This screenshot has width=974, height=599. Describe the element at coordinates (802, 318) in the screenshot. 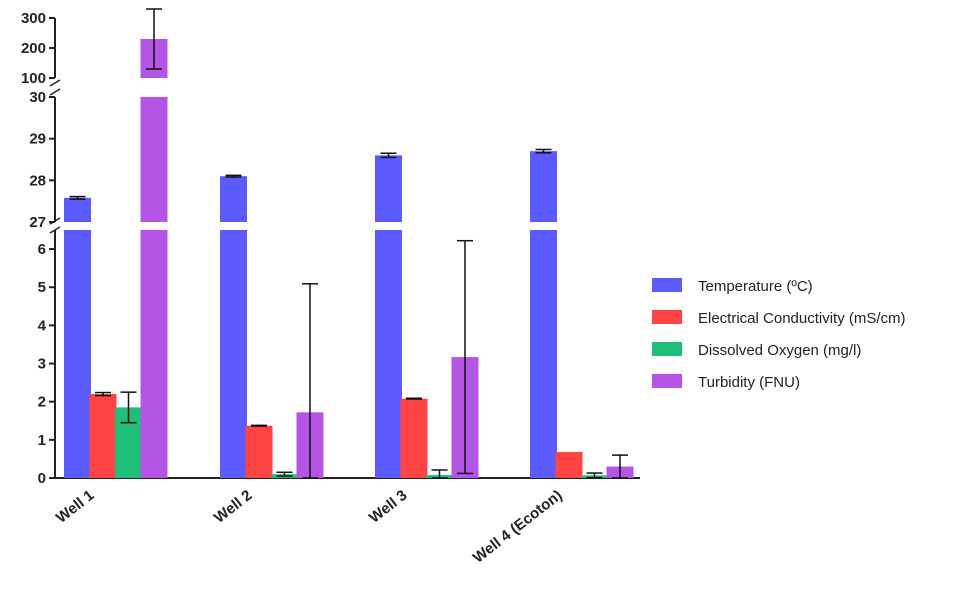

I see `legend-label: Electrical Conductivity (mS/cm)` at that location.